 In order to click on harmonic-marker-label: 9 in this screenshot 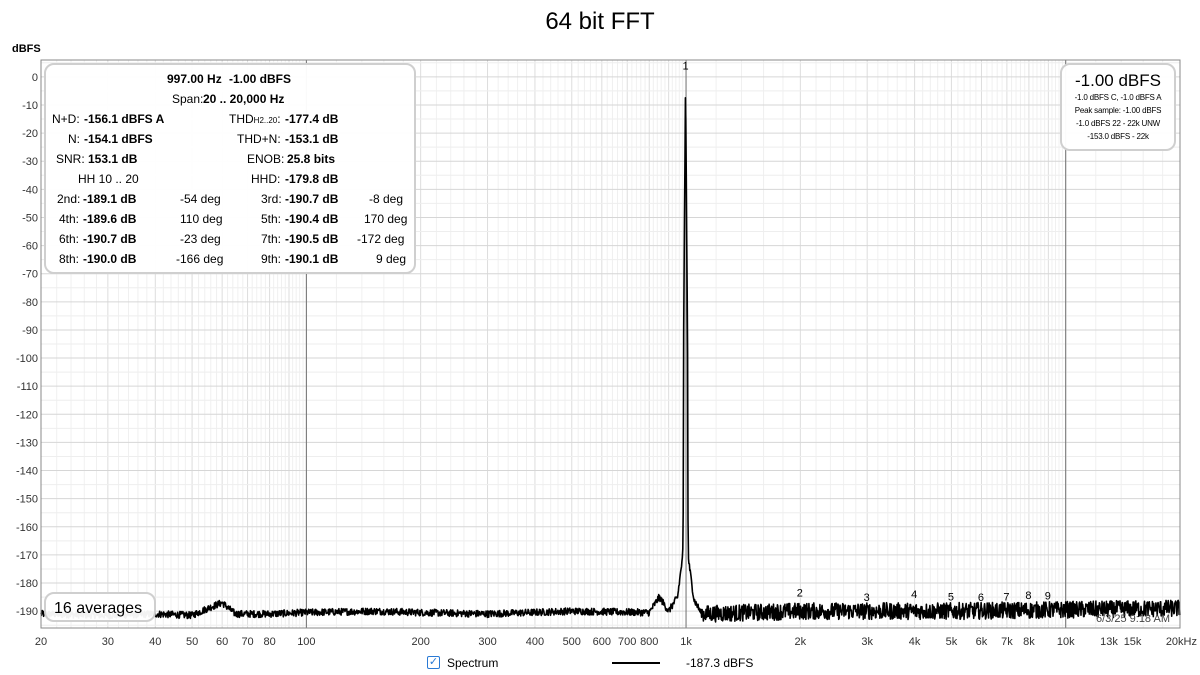, I will do `click(1048, 596)`.